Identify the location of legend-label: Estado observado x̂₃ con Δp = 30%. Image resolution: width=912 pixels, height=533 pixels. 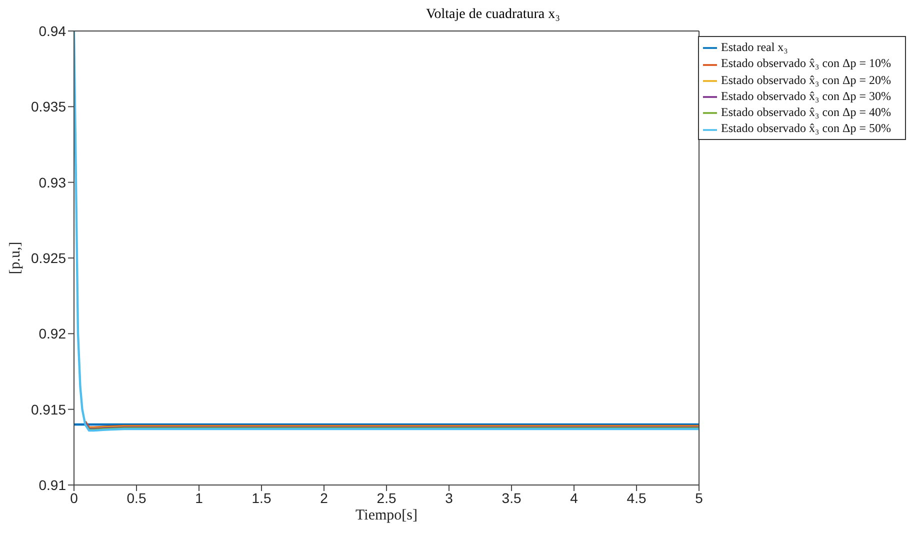
(806, 95).